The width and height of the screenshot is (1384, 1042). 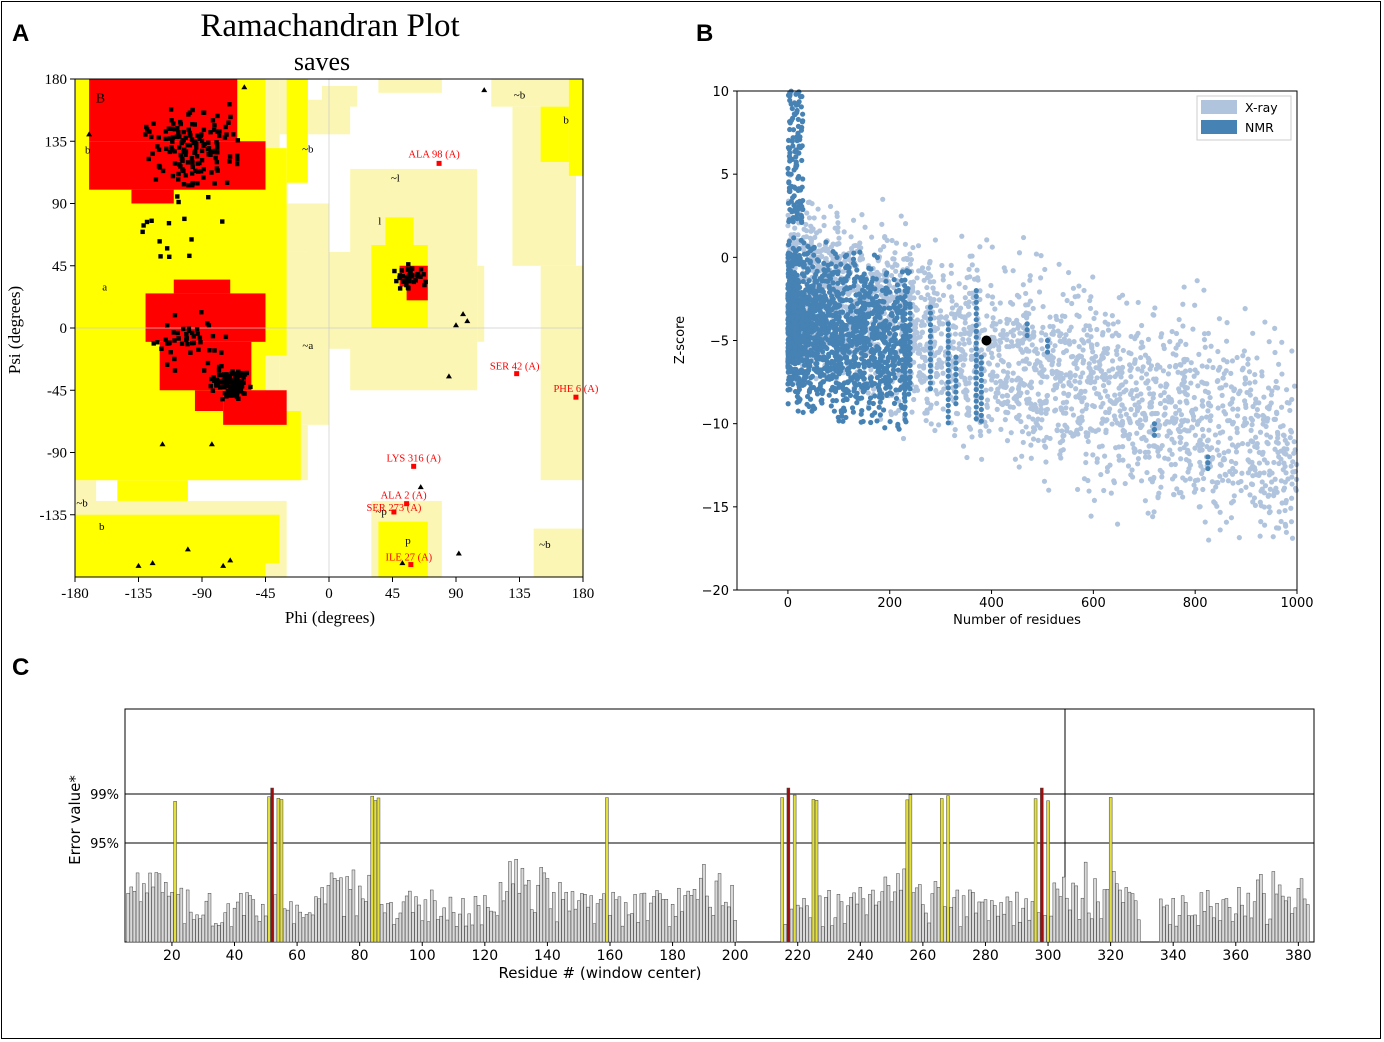 What do you see at coordinates (705, 33) in the screenshot?
I see `panel-label-b: B` at bounding box center [705, 33].